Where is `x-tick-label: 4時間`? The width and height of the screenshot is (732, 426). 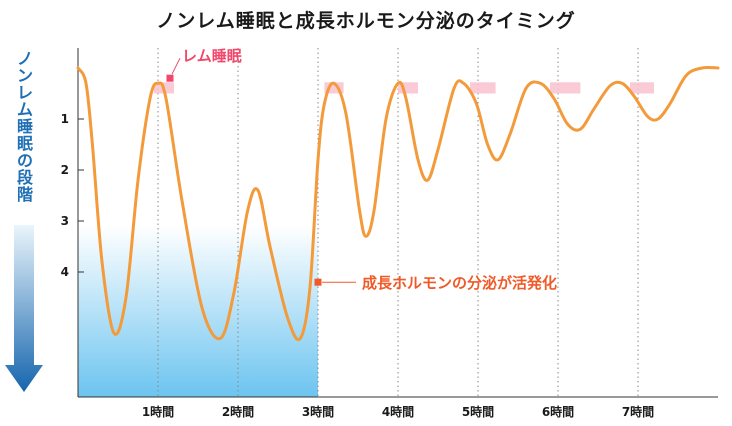 x-tick-label: 4時間 is located at coordinates (398, 411).